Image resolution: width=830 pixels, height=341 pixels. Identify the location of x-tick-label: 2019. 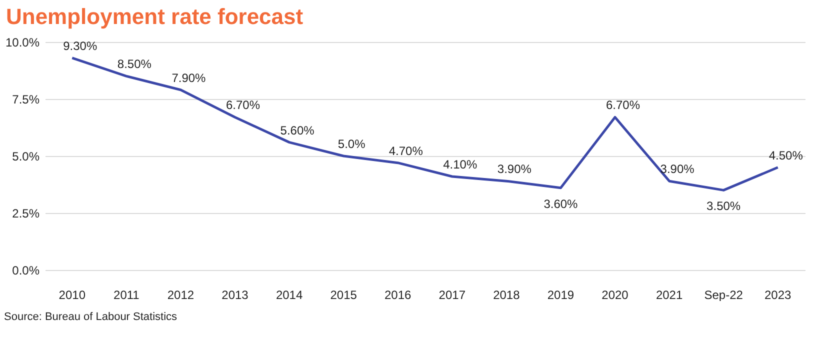
(560, 295).